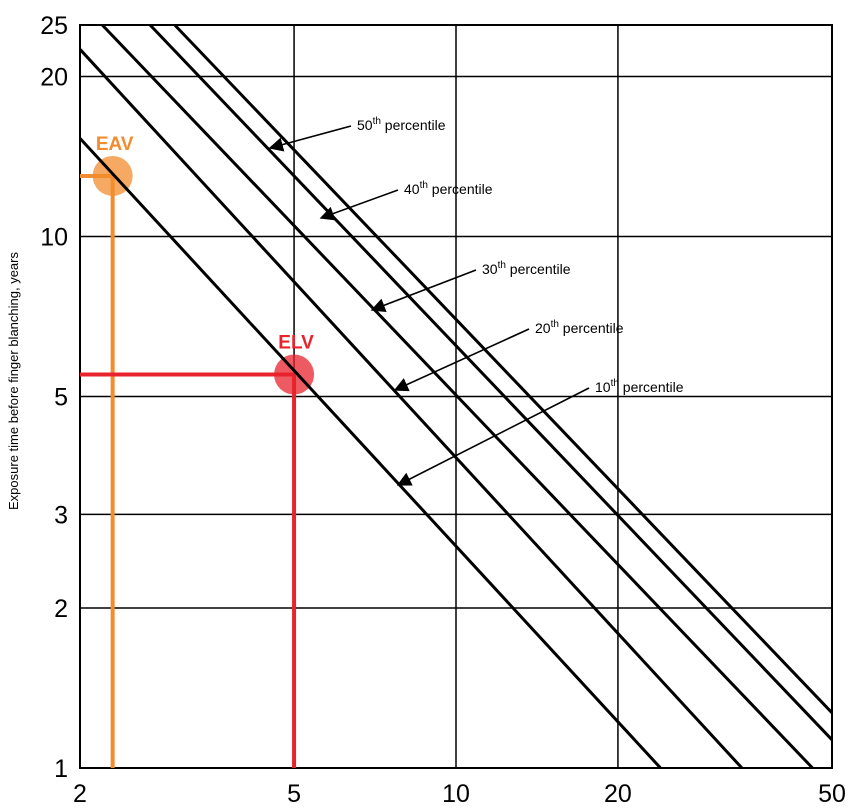 Image resolution: width=852 pixels, height=811 pixels. What do you see at coordinates (54, 78) in the screenshot?
I see `y-tick-label: 20` at bounding box center [54, 78].